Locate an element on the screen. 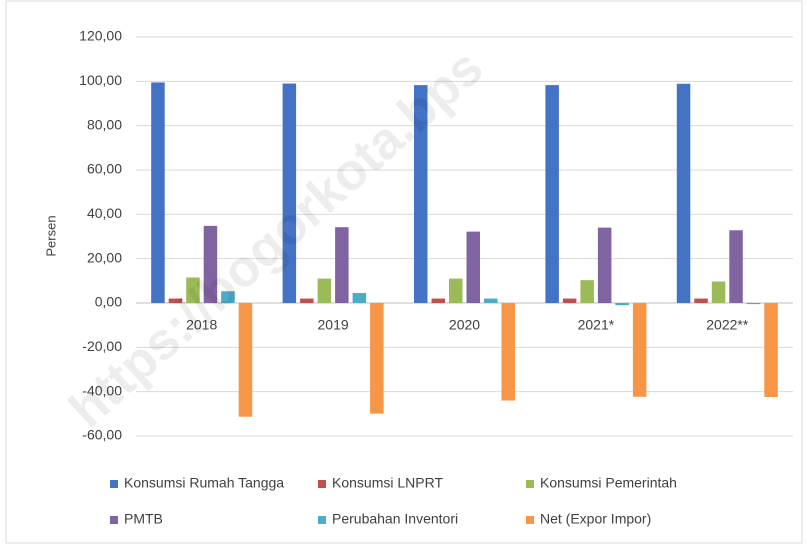 This screenshot has width=807, height=547. x-tick-label: 2019 is located at coordinates (333, 325).